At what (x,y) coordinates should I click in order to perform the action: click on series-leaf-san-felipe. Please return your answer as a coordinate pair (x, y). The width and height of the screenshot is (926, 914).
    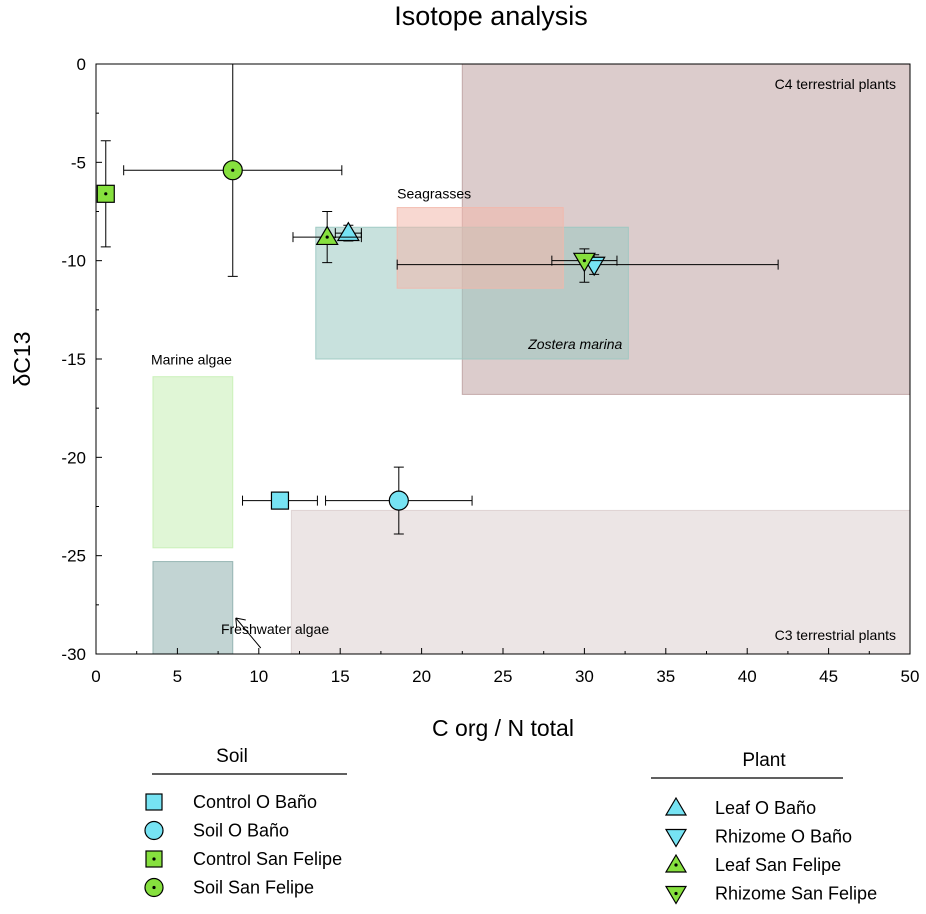
    Looking at the image, I should click on (327, 237).